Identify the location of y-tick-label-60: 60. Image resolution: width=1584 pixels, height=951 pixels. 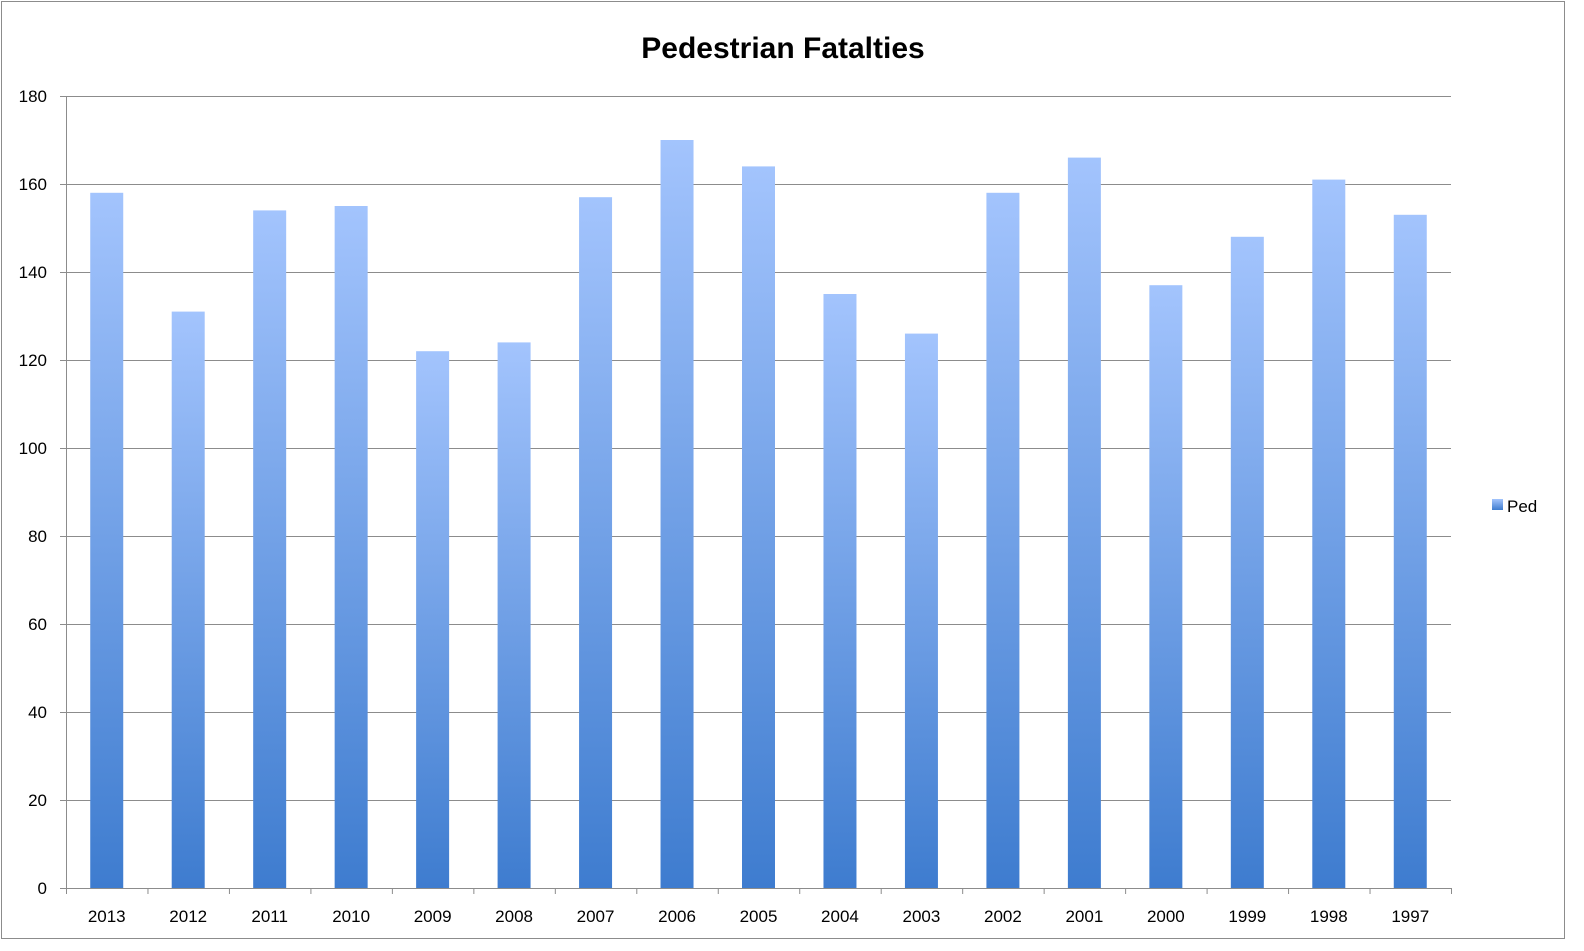
(37, 624).